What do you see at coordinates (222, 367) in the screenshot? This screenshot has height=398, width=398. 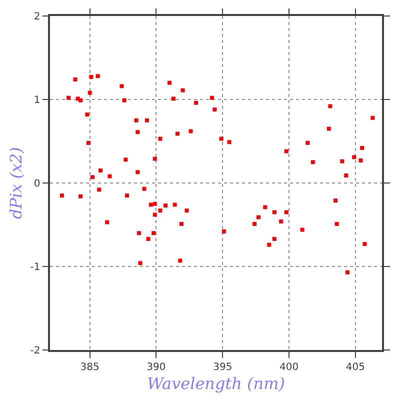 I see `x-tick-label: 395` at bounding box center [222, 367].